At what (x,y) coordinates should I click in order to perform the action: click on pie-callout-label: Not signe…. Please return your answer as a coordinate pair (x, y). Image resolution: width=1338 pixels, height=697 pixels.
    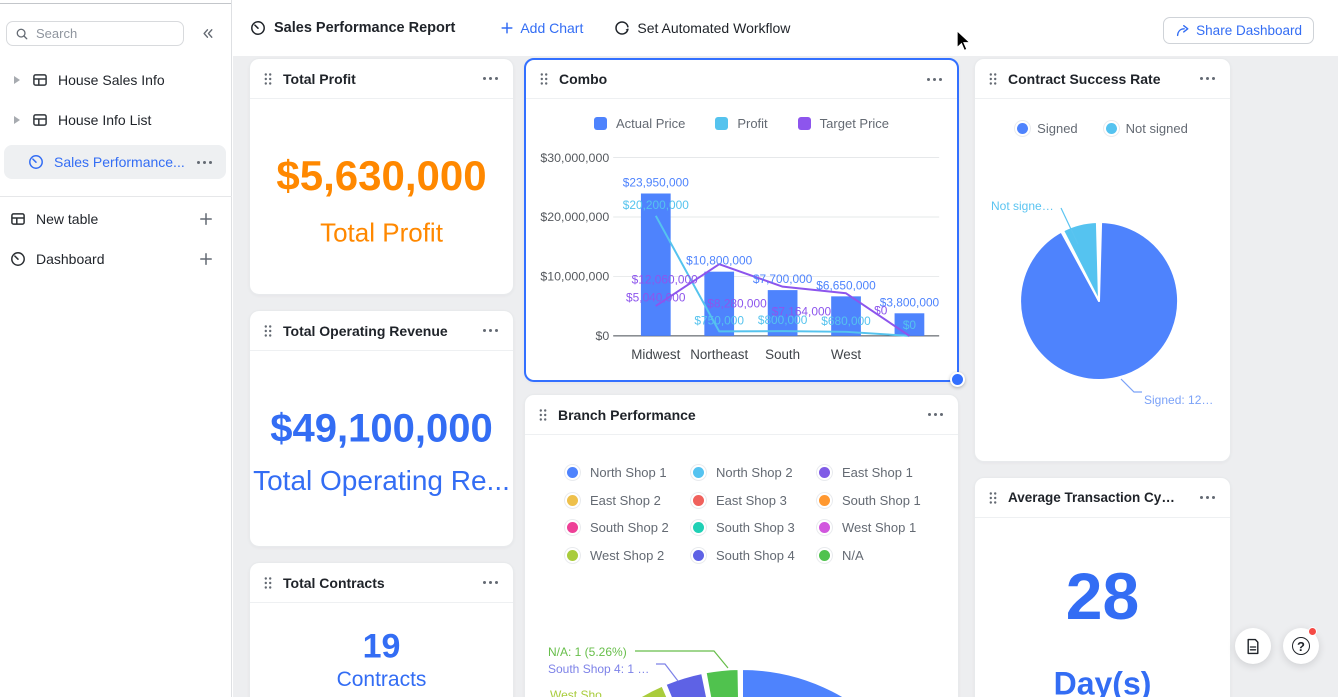
    Looking at the image, I should click on (1022, 206).